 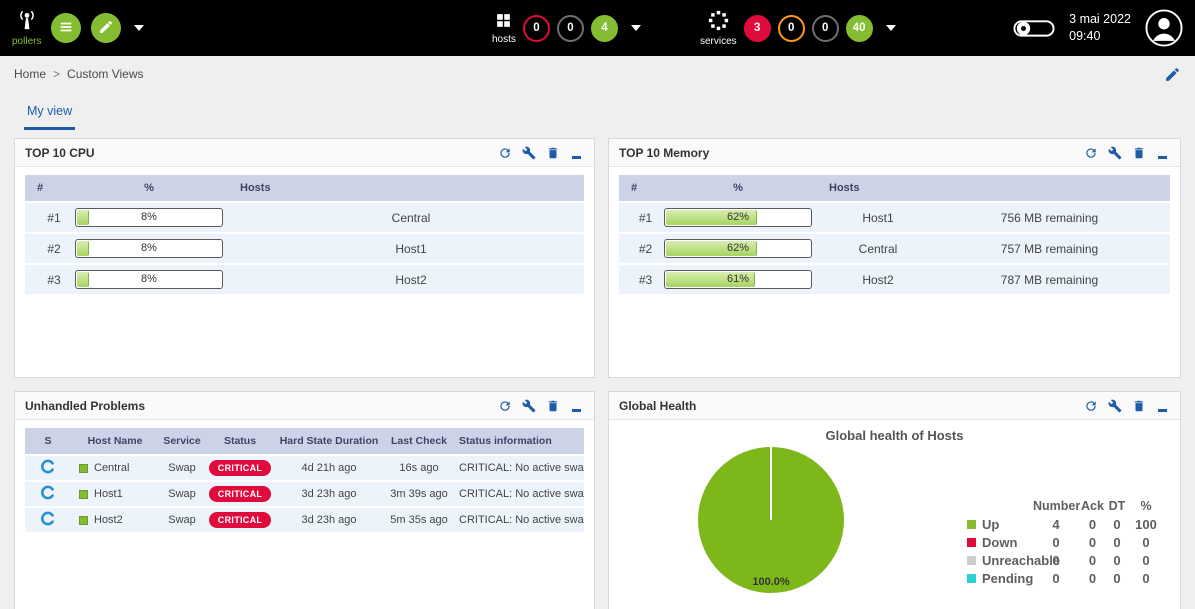 I want to click on pie-chart: 100.0%, so click(x=771, y=520).